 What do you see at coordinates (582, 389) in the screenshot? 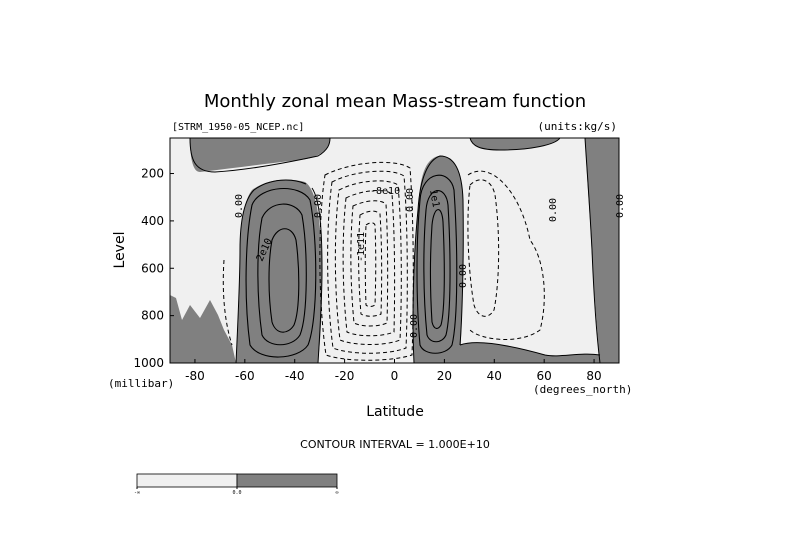
I see `x-units-label: (degrees_north)` at bounding box center [582, 389].